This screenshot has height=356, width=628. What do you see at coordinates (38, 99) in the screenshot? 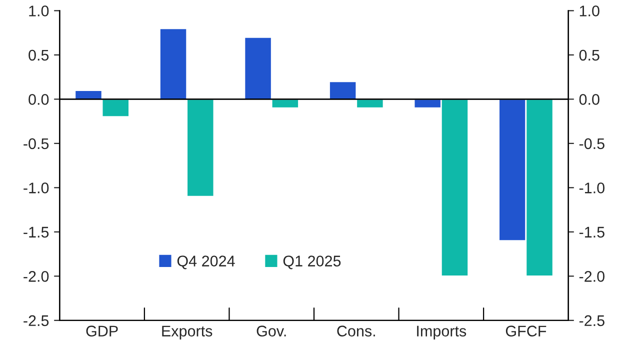
I see `y-tick-label: 0.0` at bounding box center [38, 99].